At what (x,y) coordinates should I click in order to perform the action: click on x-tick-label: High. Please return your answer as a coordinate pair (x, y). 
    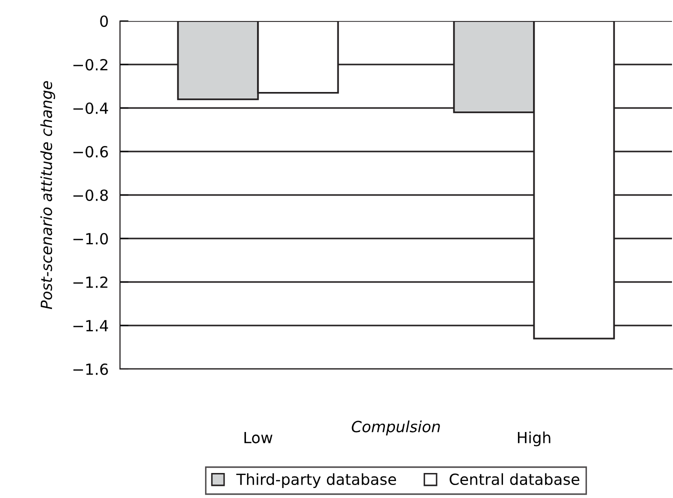
    Looking at the image, I should click on (534, 439).